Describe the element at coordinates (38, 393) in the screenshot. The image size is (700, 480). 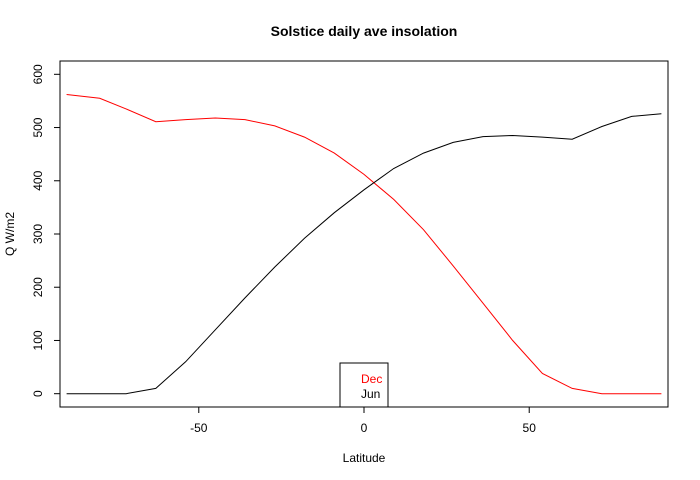
I see `y-tick-label: 0` at that location.